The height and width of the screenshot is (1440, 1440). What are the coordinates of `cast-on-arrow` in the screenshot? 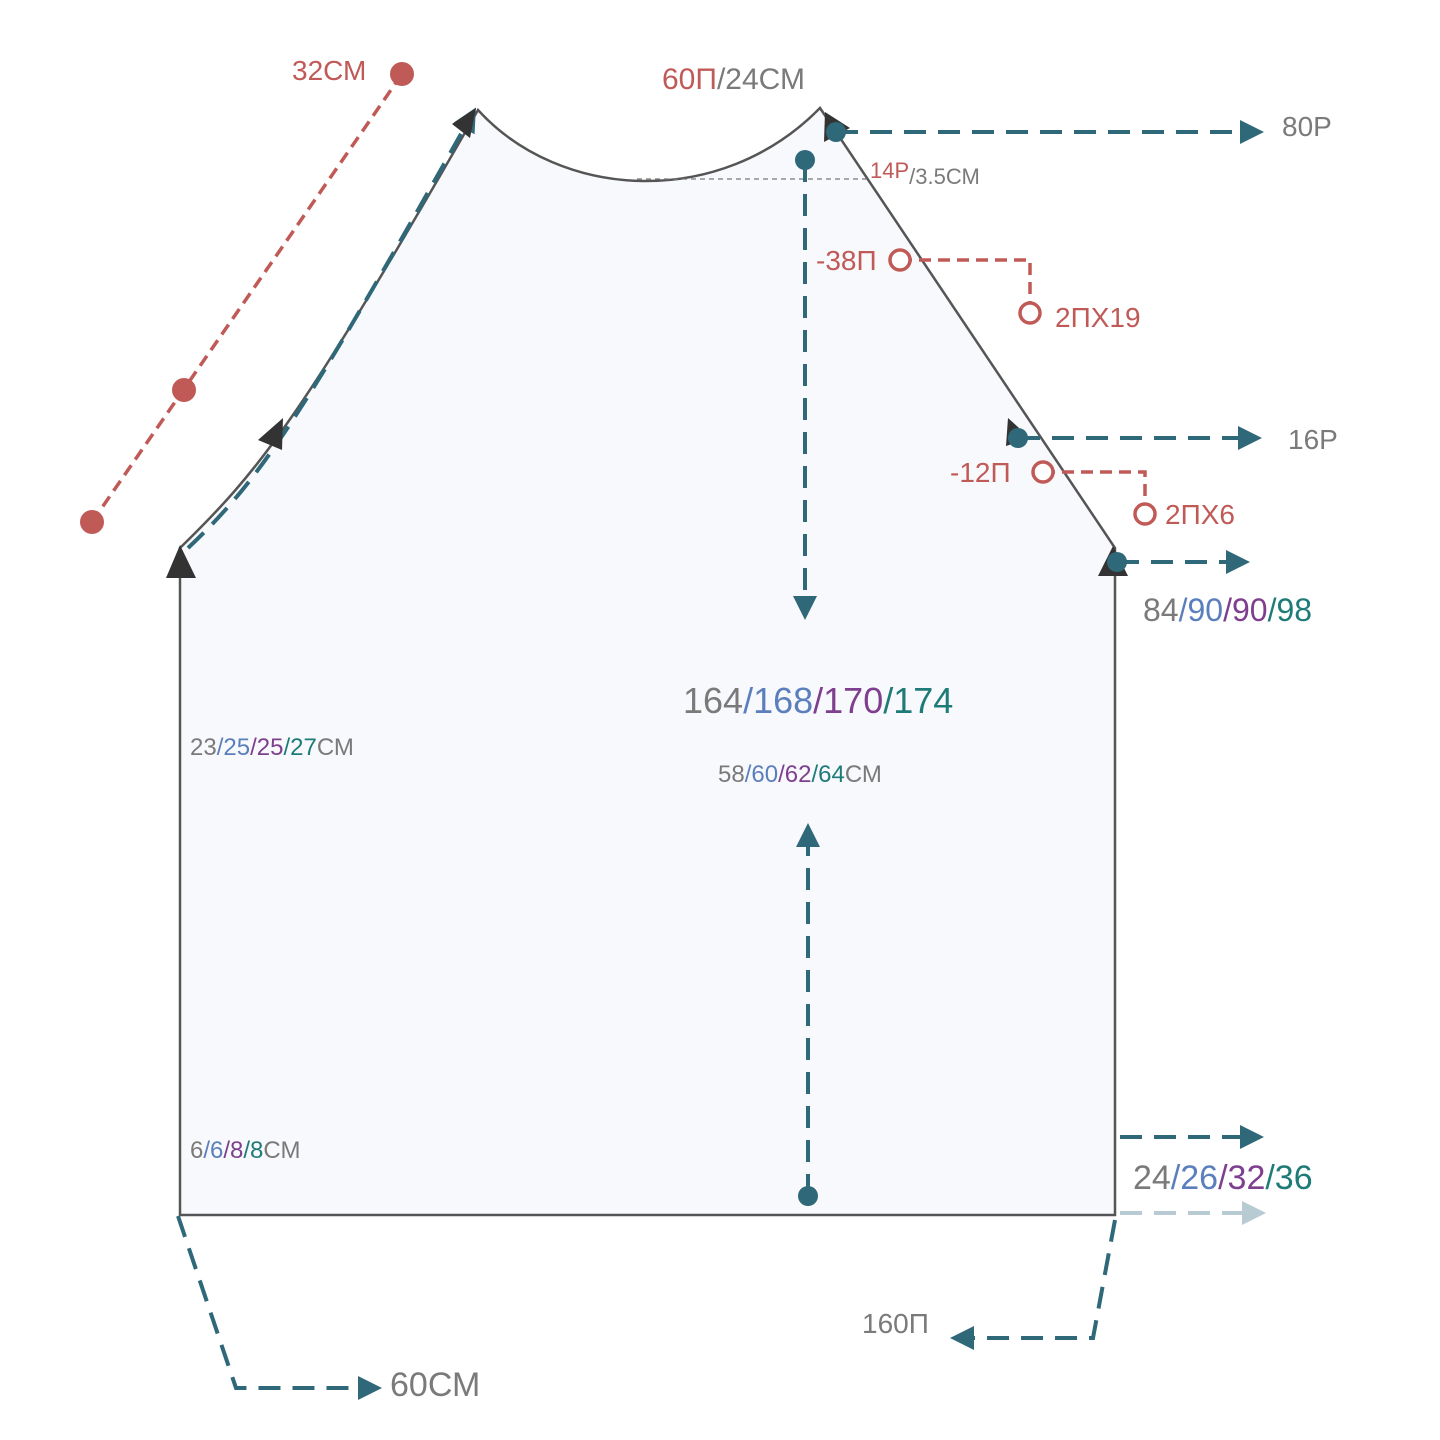 It's located at (1033, 1284).